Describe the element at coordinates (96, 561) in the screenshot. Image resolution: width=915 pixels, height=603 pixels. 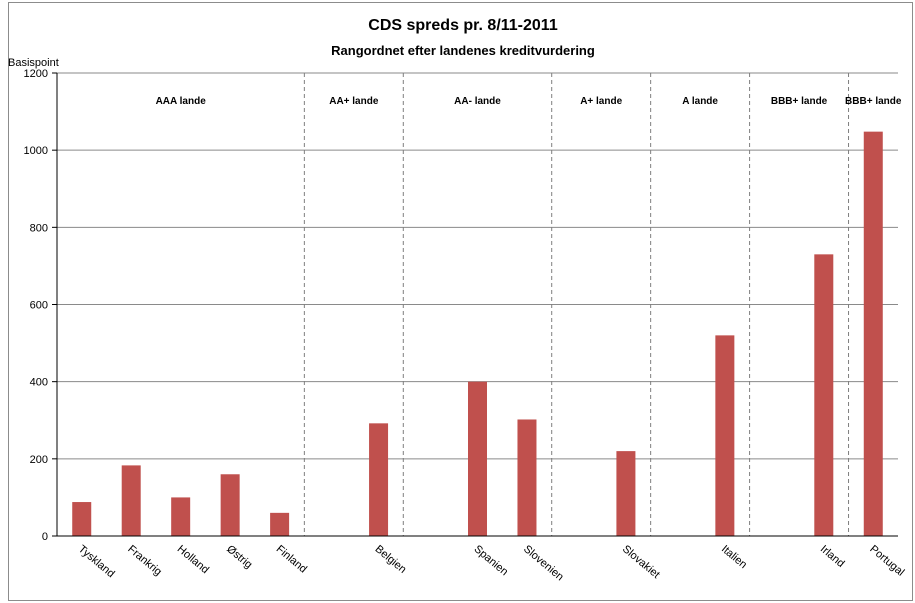
I see `category-label: Tyskland` at that location.